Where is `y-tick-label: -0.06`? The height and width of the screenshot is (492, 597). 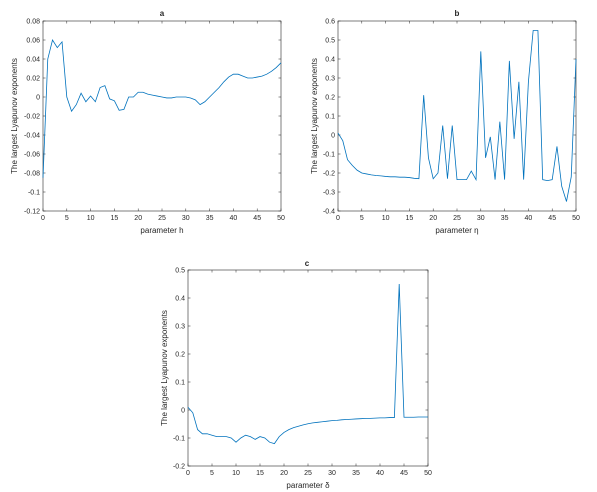 y-tick-label: -0.06 is located at coordinates (32, 155).